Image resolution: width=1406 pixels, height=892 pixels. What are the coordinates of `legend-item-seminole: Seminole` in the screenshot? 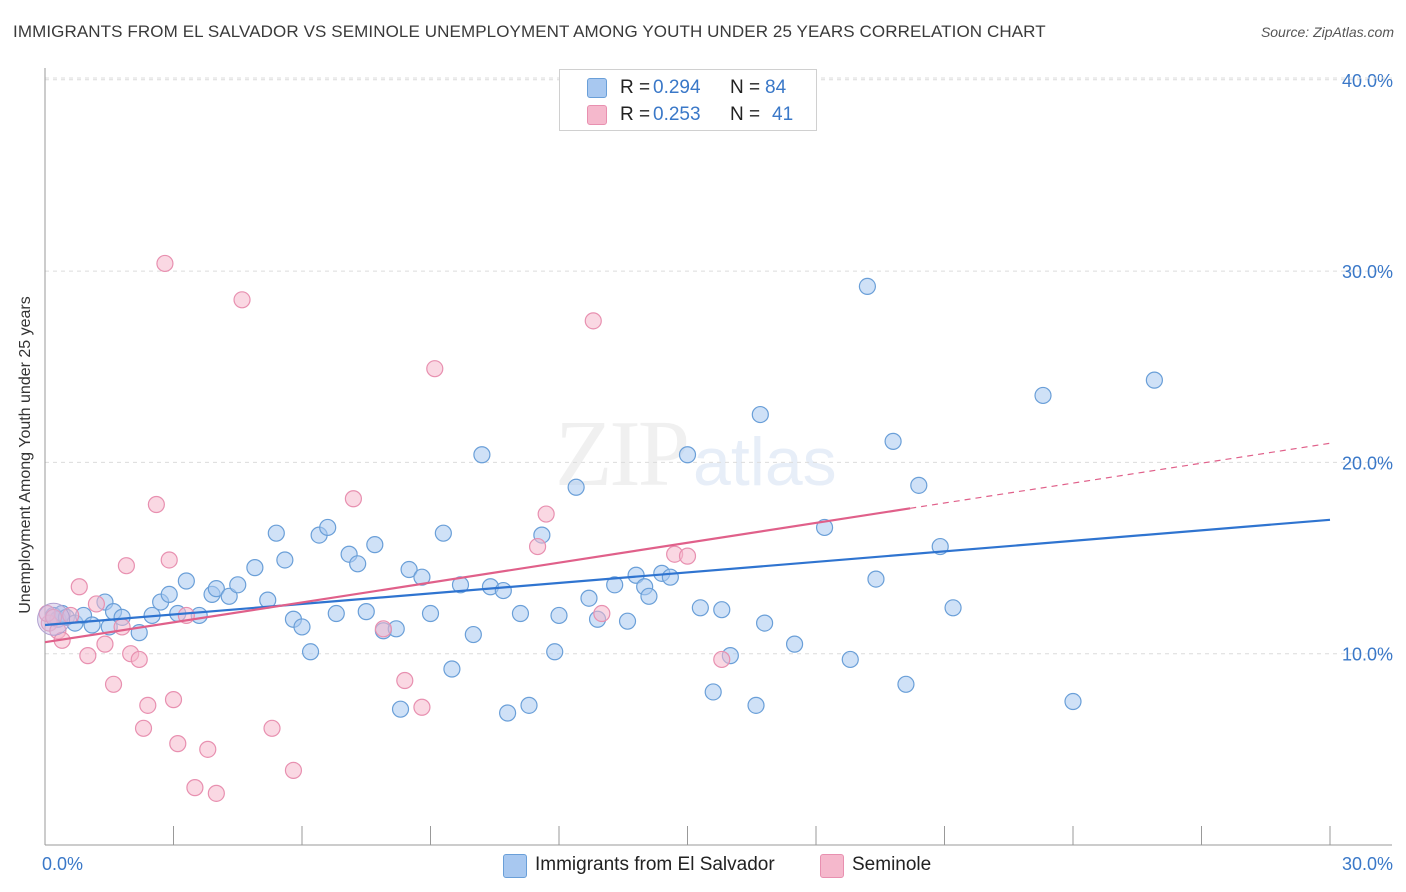 It's located at (890, 865).